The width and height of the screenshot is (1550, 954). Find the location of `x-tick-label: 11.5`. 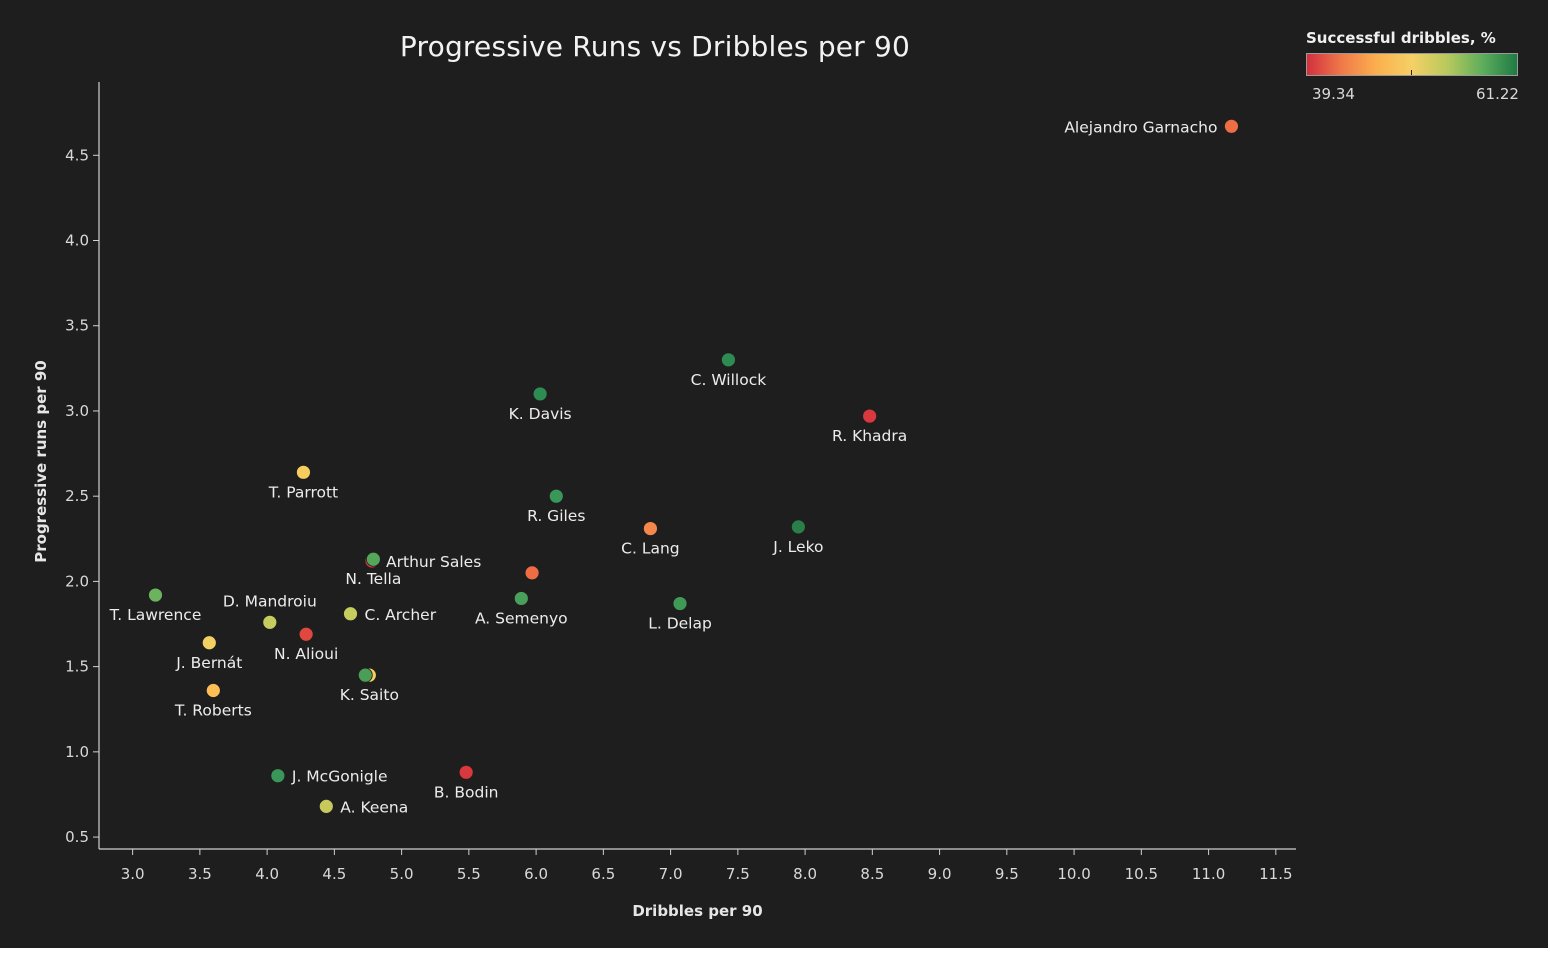

x-tick-label: 11.5 is located at coordinates (1275, 874).